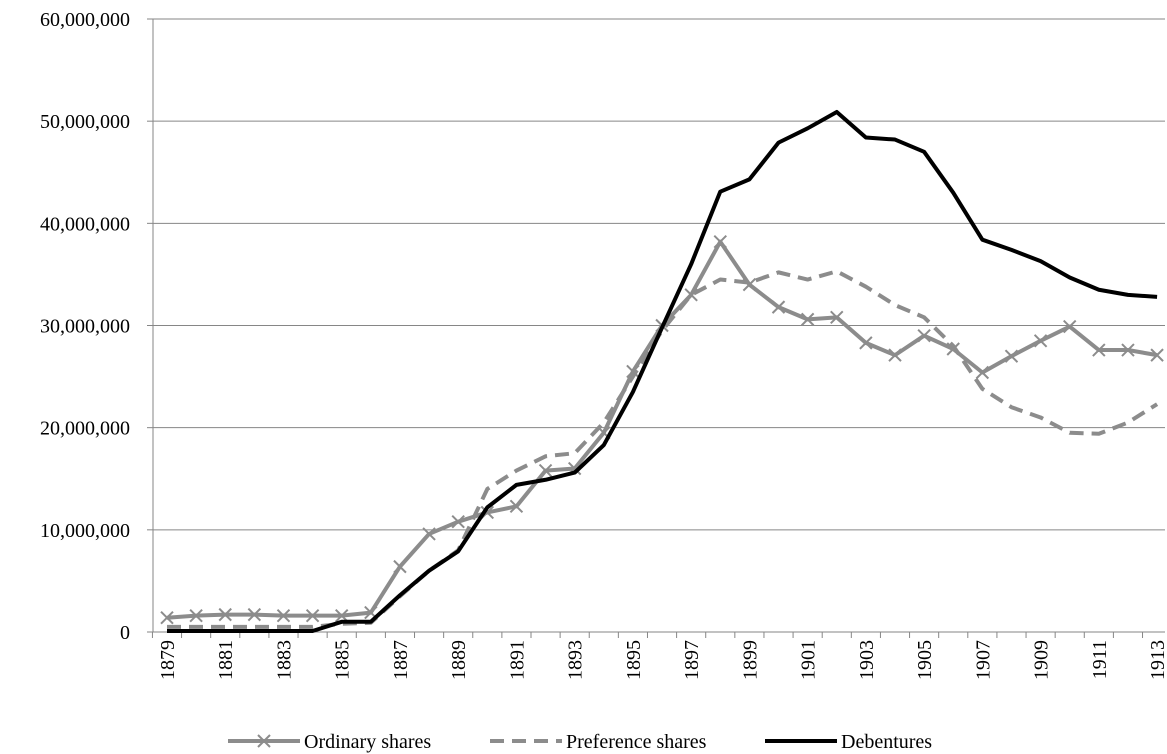  Describe the element at coordinates (125, 633) in the screenshot. I see `y-tick-label: 0` at that location.